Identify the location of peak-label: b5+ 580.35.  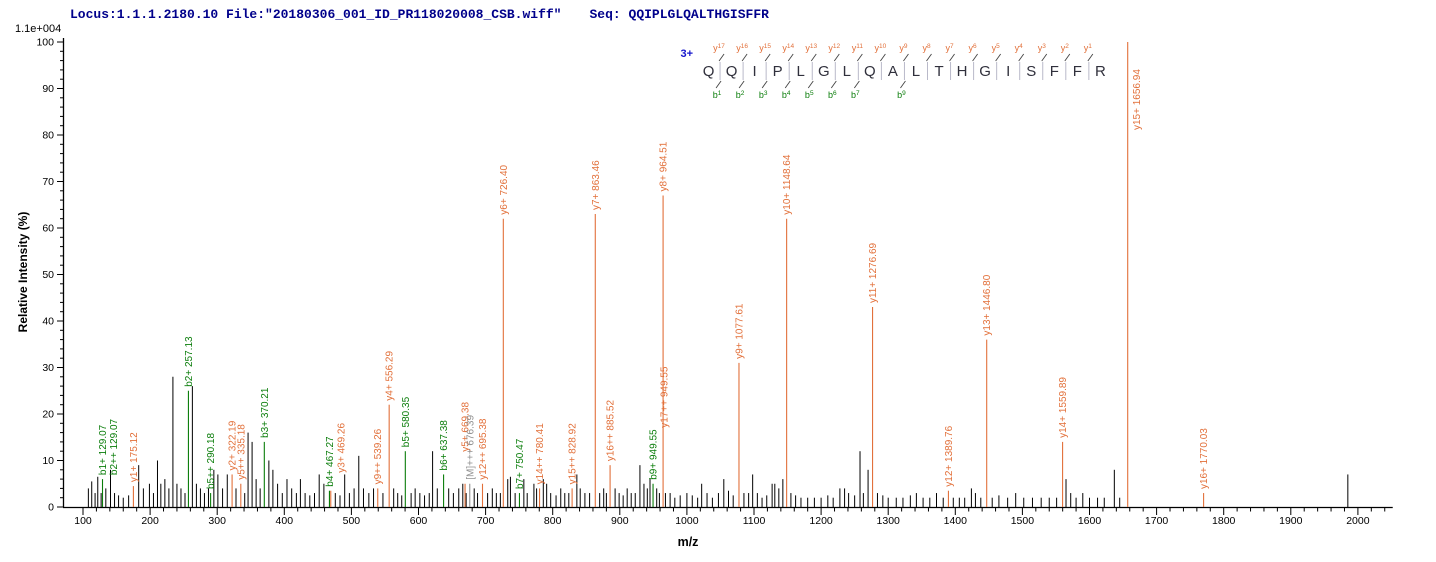
(406, 421).